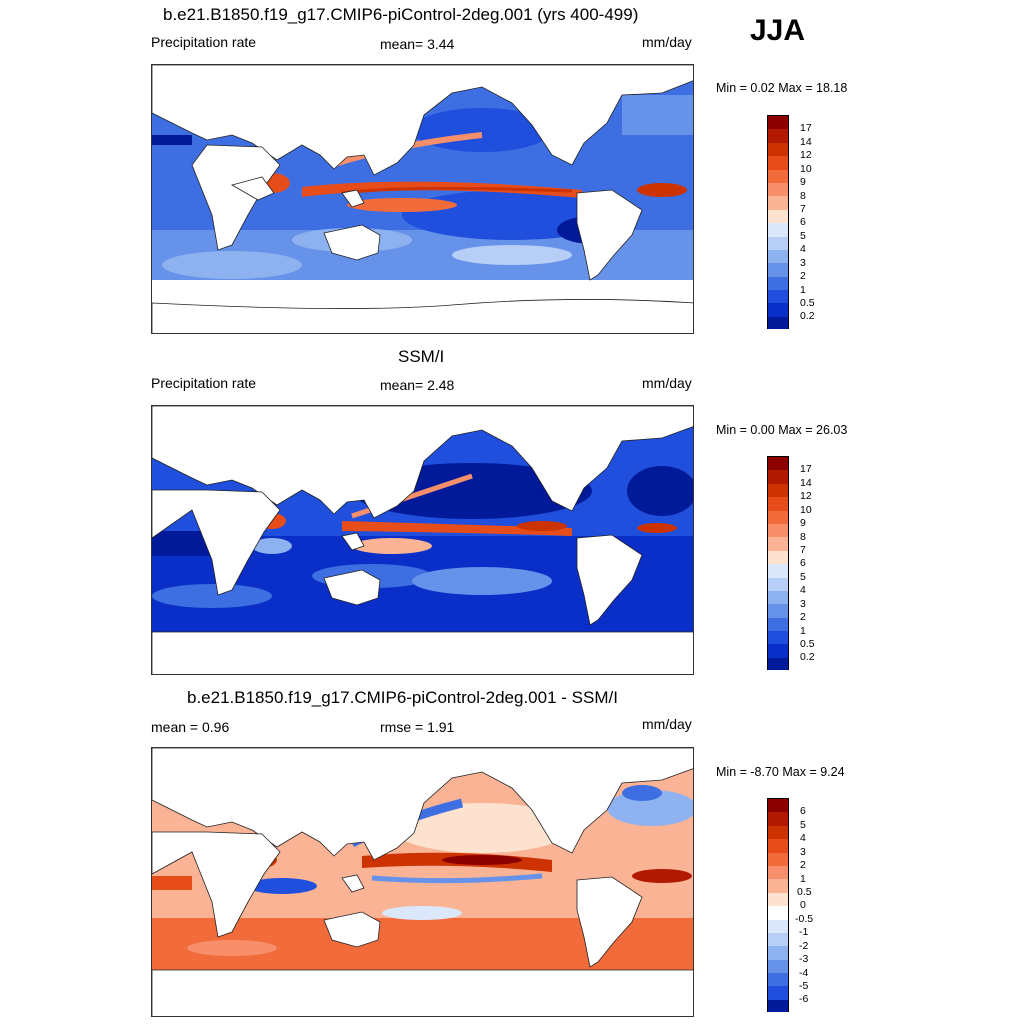 This screenshot has height=1024, width=1024. I want to click on colorbar-label: -3, so click(804, 959).